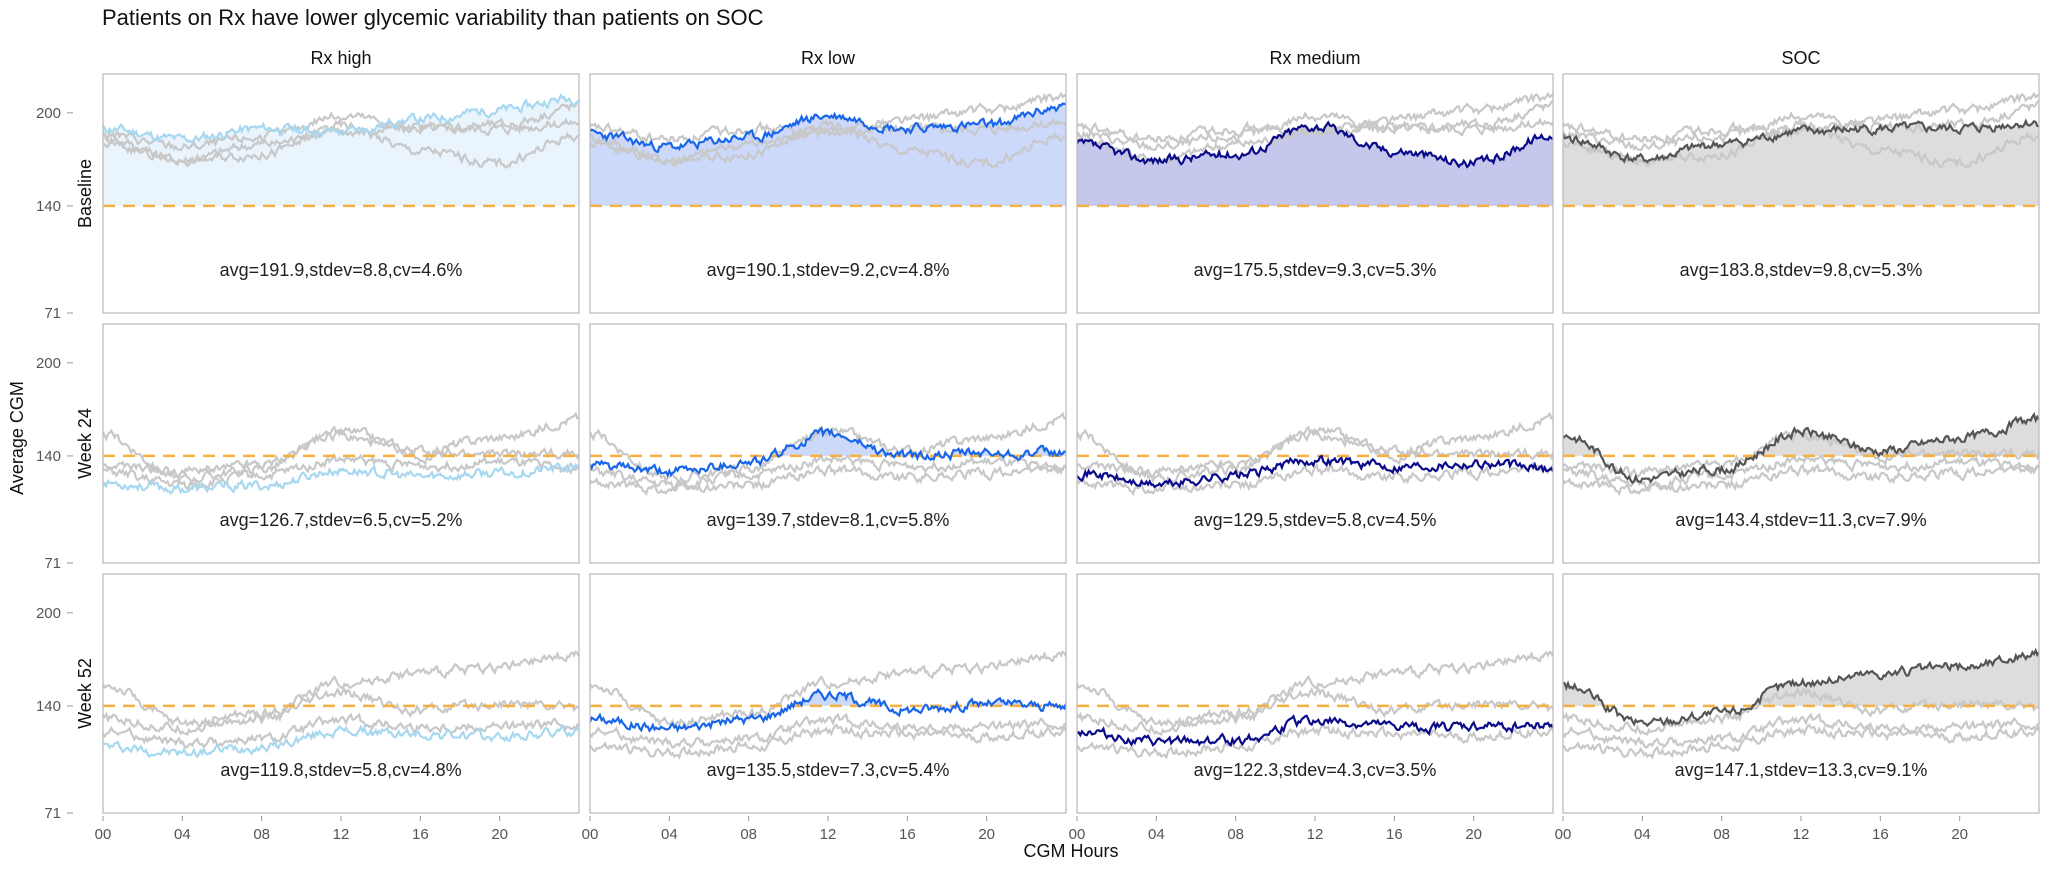 This screenshot has width=2048, height=871. I want to click on panel-stats-label: avg=129.5,stdev=5.8,cv=4.5%, so click(1315, 520).